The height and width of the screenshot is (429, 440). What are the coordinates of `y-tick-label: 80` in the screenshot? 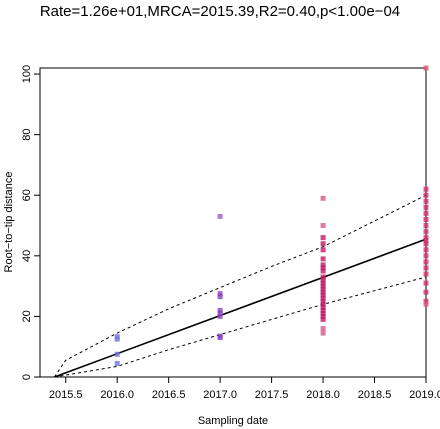 It's located at (27, 135).